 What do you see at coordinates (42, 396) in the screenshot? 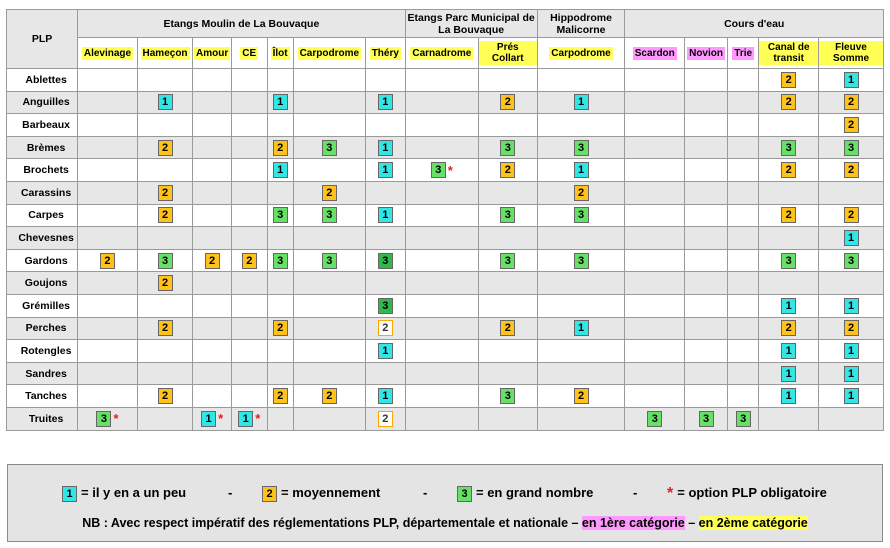
I see `species-name: Tanches` at bounding box center [42, 396].